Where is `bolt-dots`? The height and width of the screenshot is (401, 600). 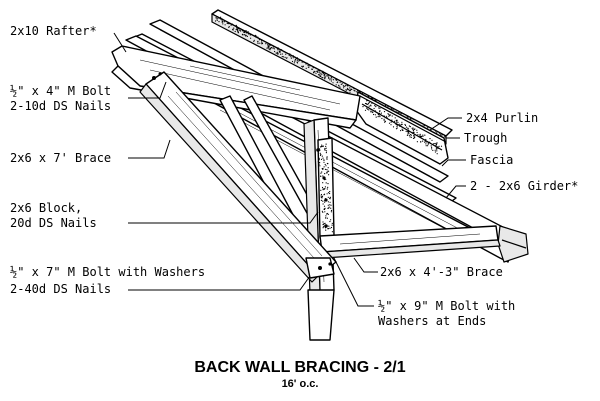 bolt-dots is located at coordinates (242, 171).